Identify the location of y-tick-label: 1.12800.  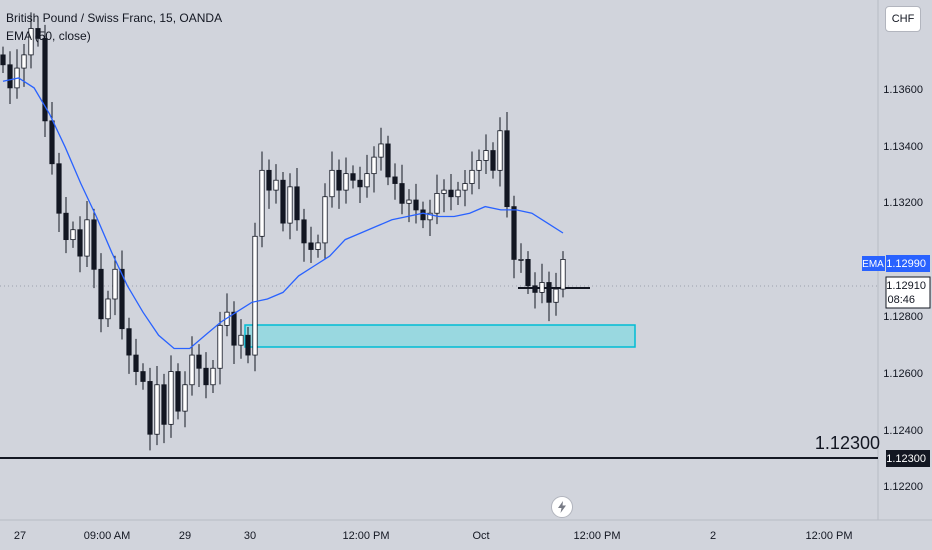
(903, 317).